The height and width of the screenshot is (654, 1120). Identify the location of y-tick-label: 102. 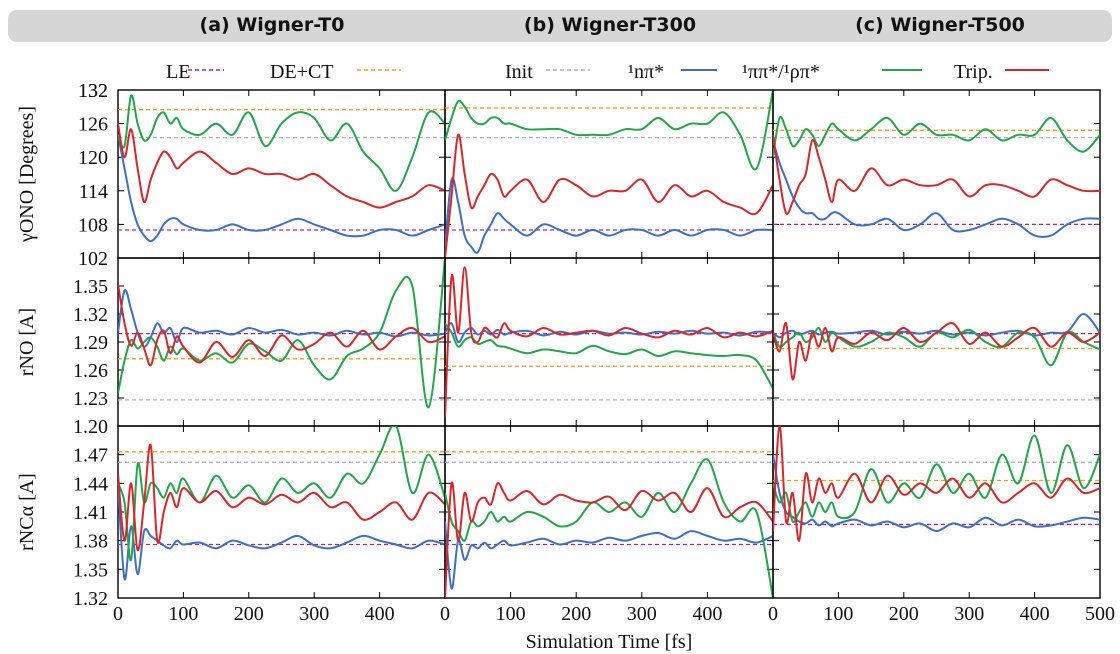
(93, 259).